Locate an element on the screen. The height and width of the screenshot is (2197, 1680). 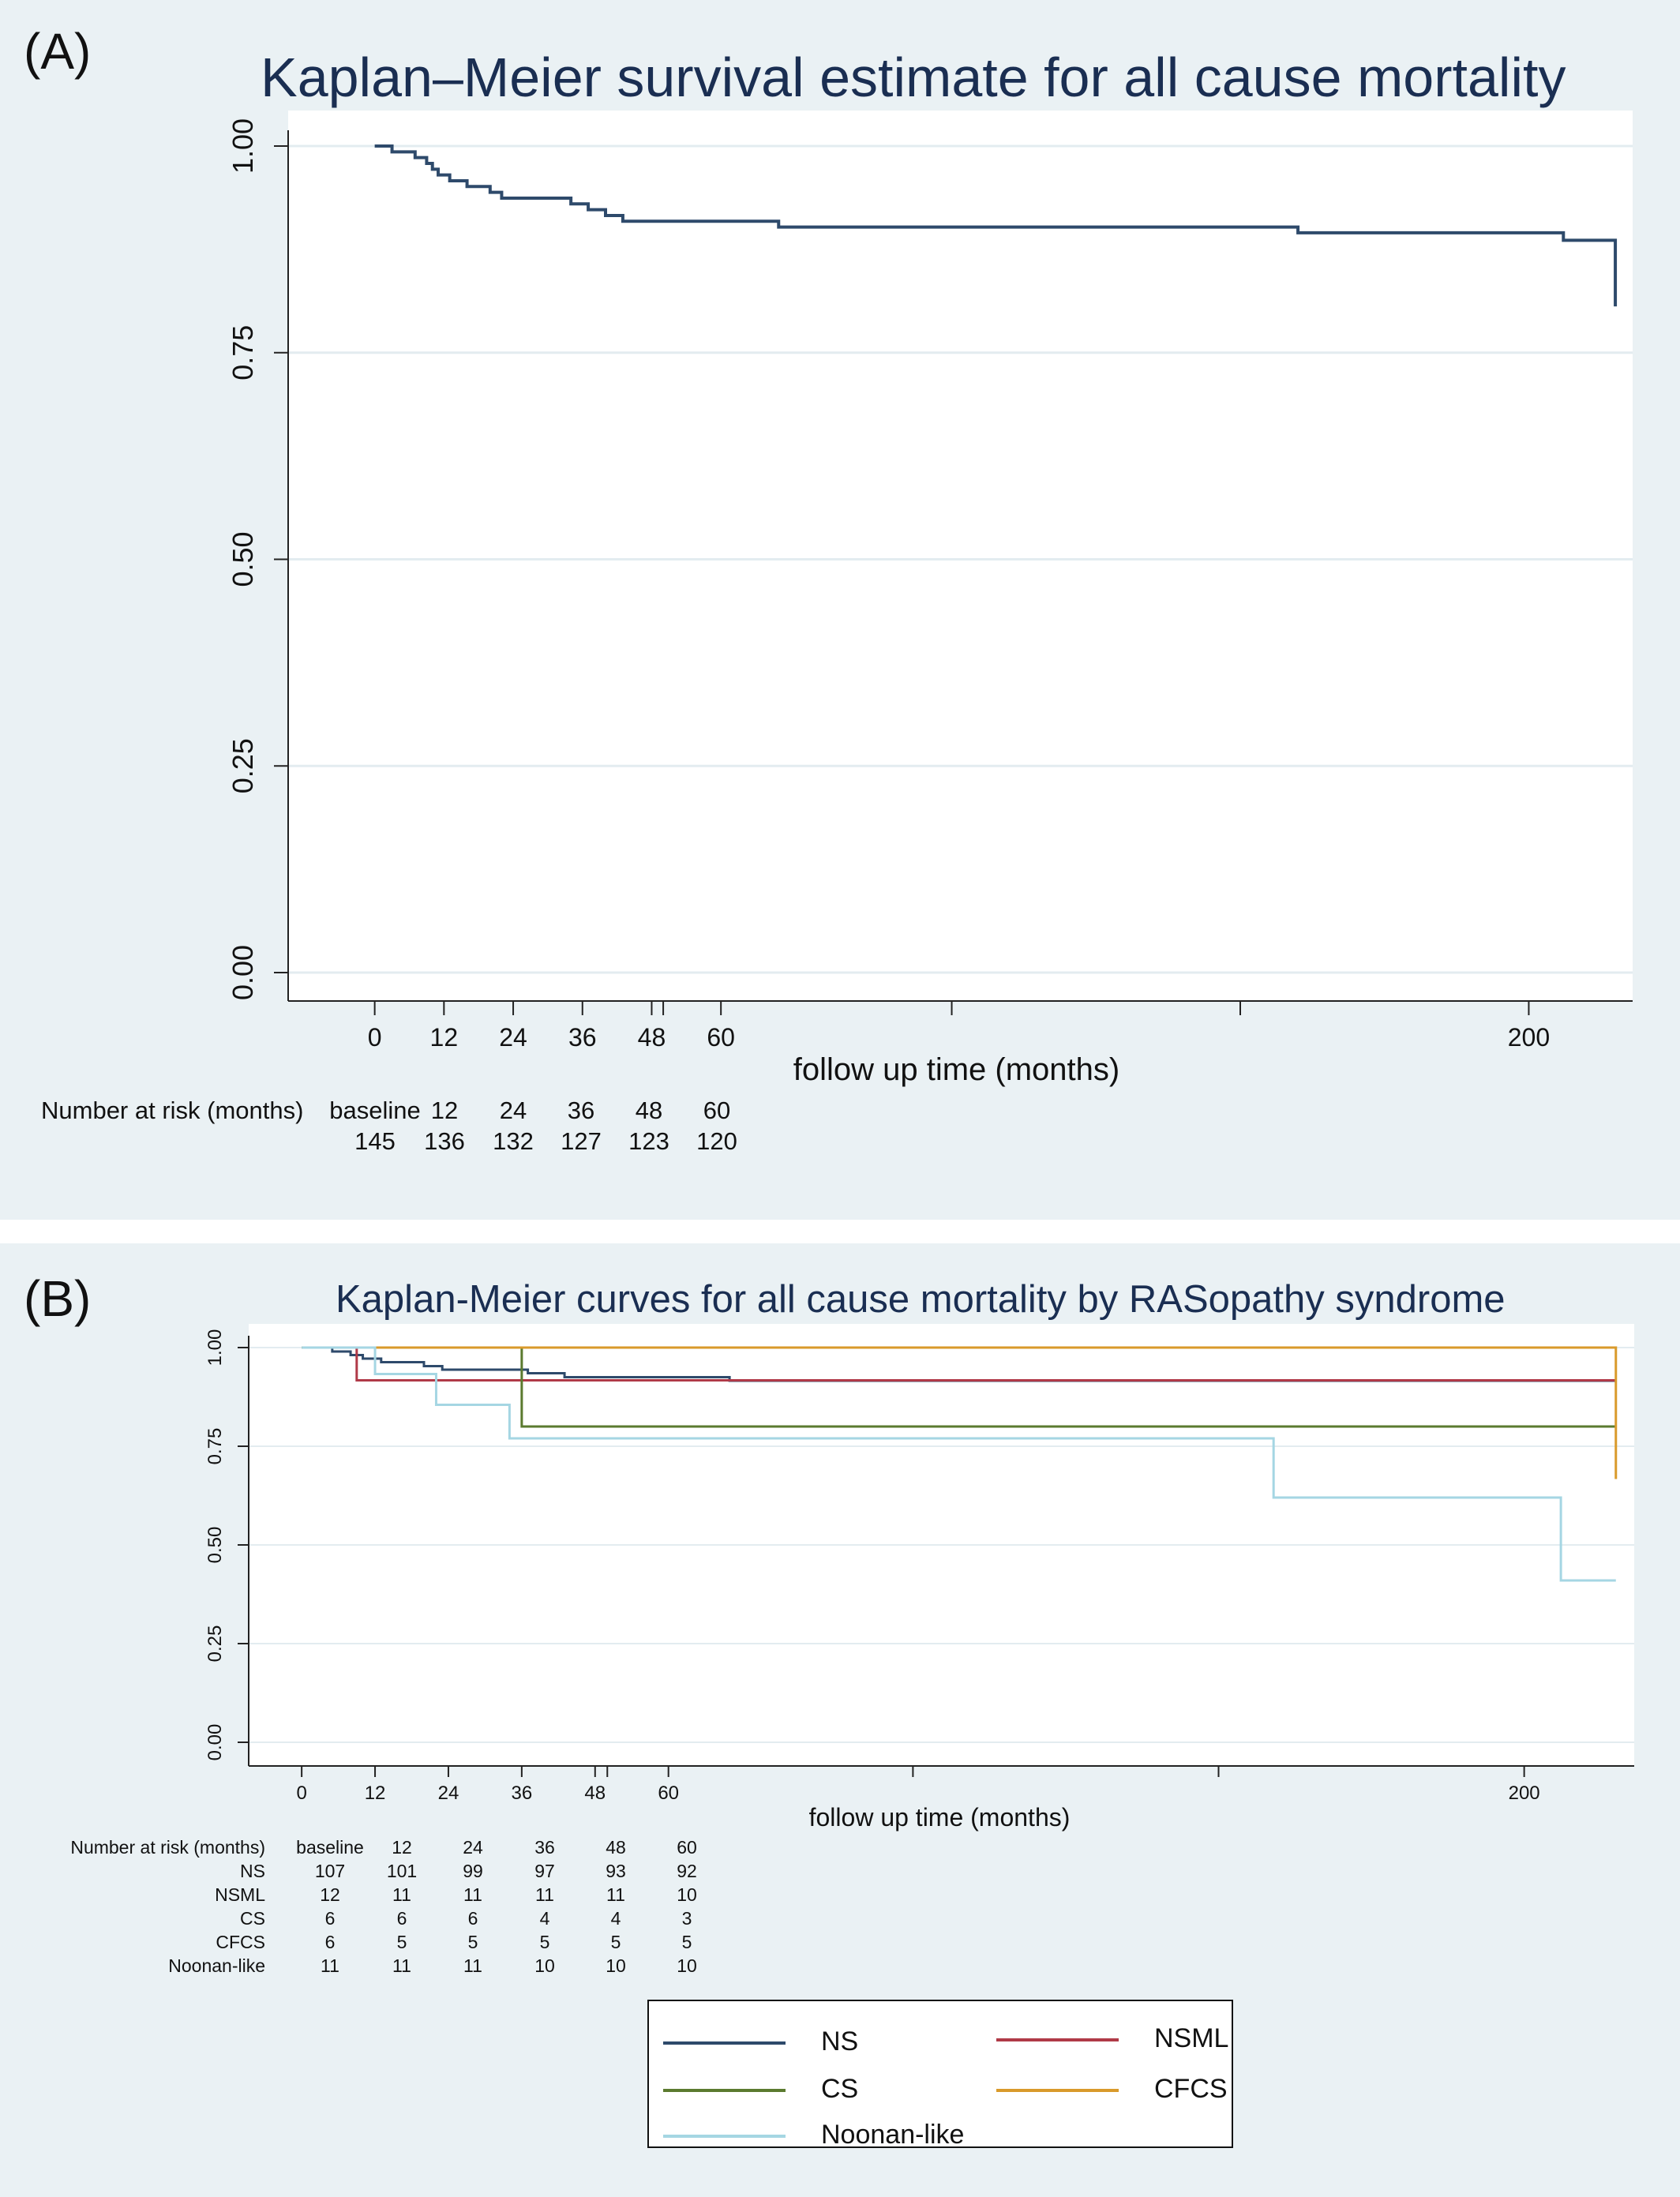
panel-b-series-line-cfcs is located at coordinates (960, 1412).